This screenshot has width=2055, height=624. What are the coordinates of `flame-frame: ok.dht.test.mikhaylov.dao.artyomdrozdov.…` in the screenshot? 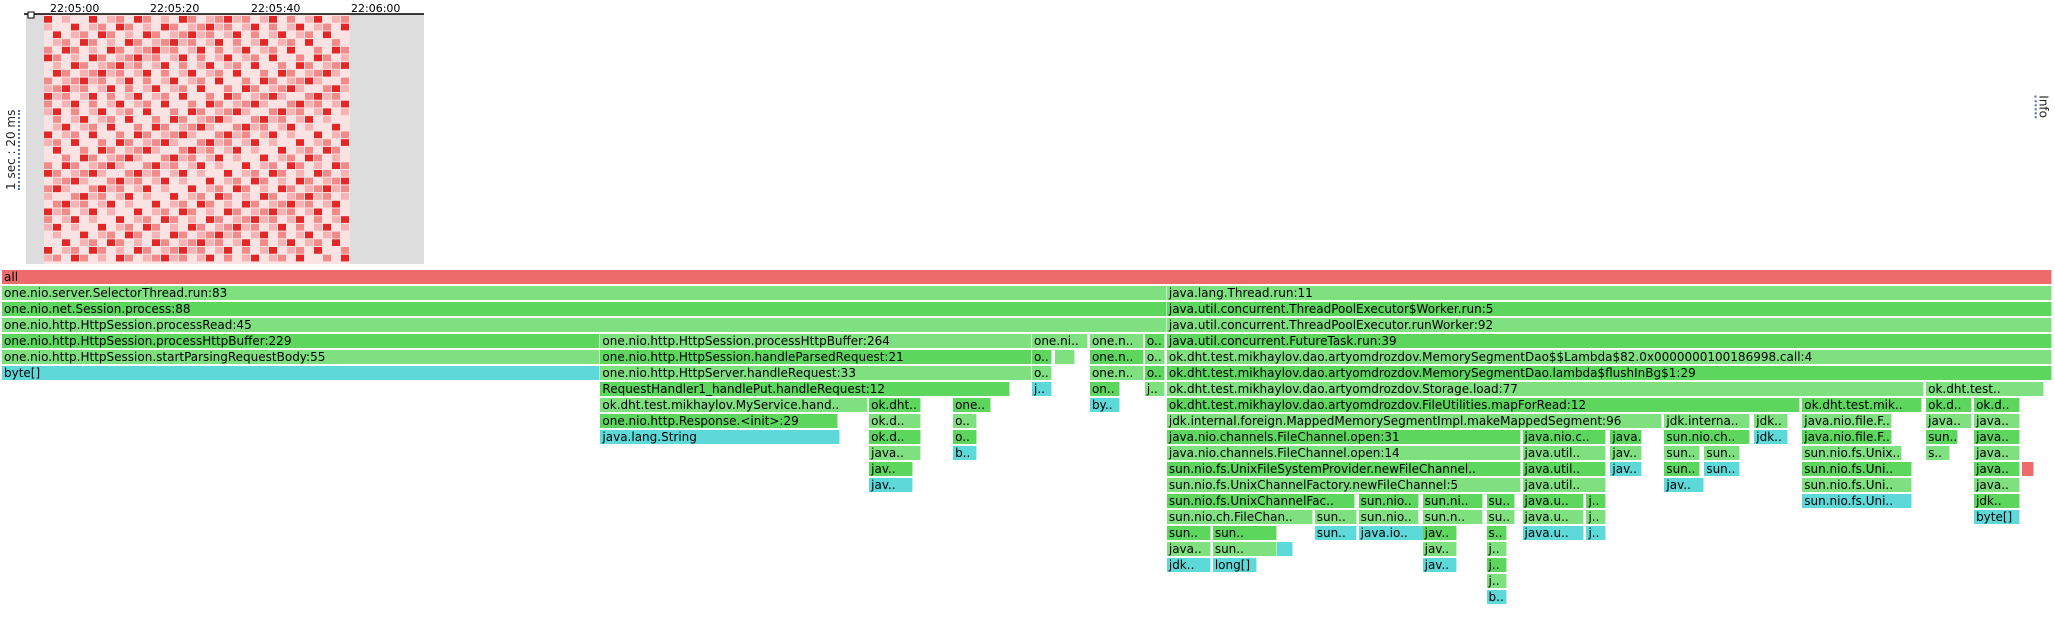 It's located at (1483, 405).